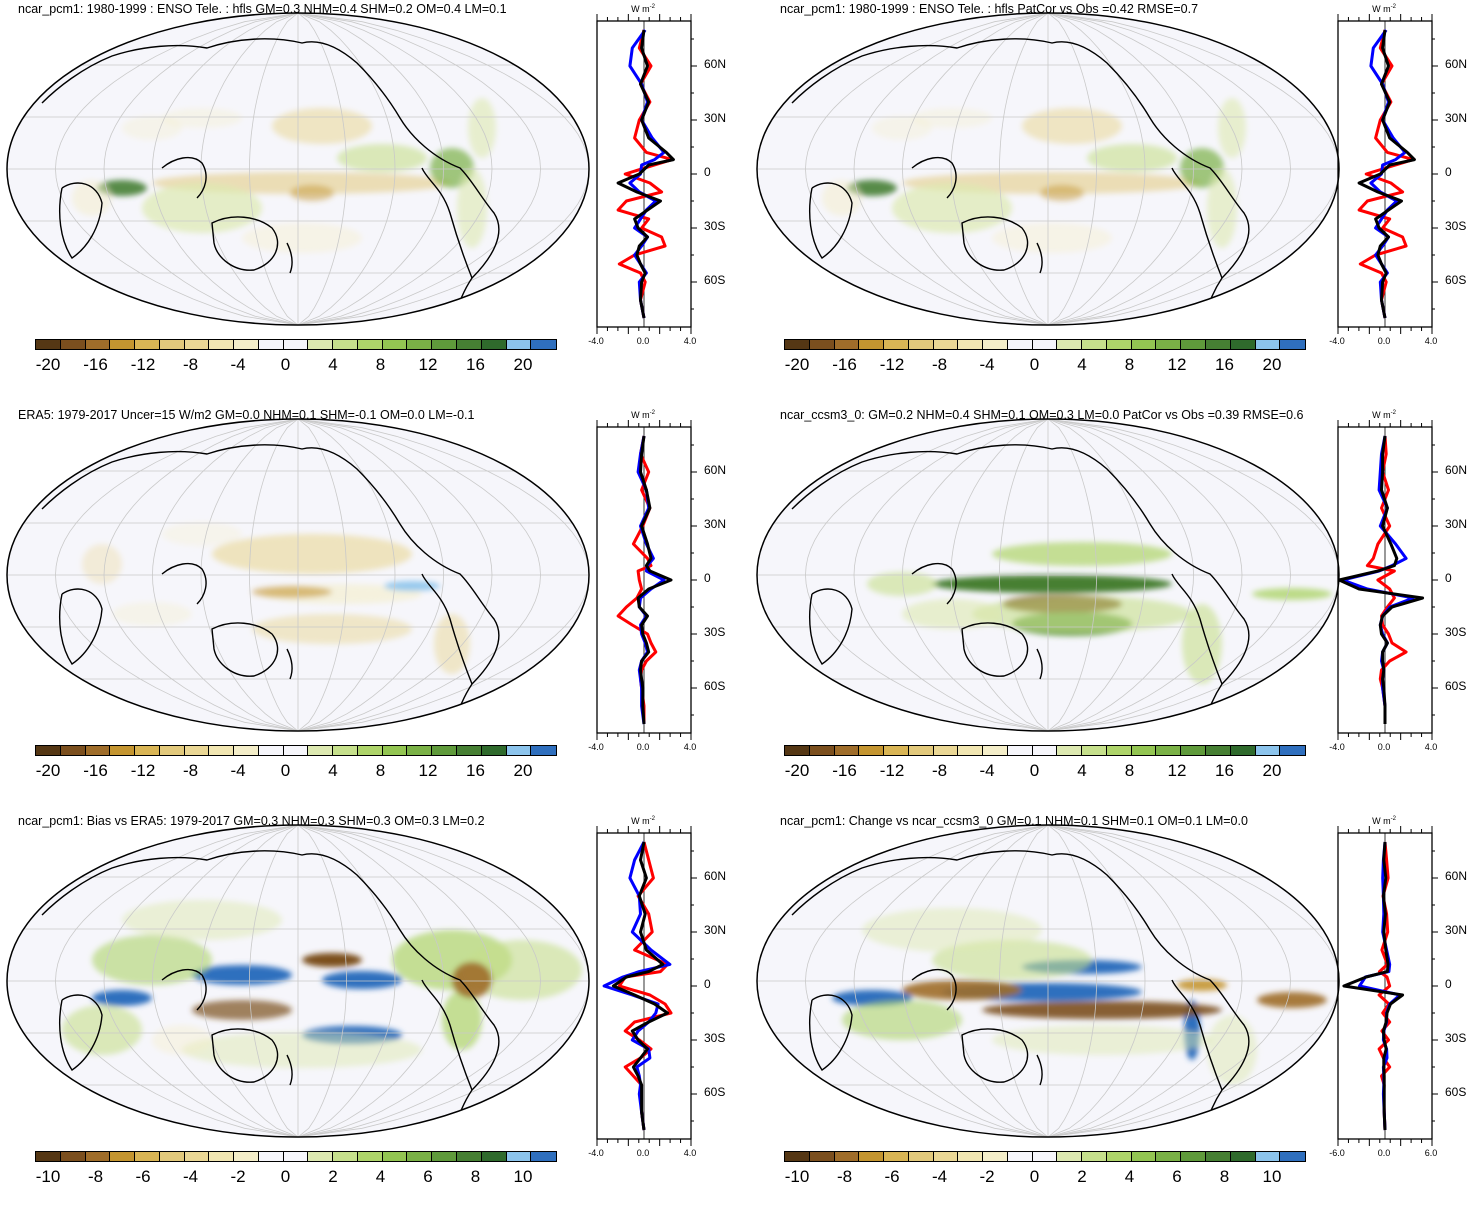 This screenshot has width=1483, height=1212. I want to click on colorbar-tick-label: 0, so click(1034, 770).